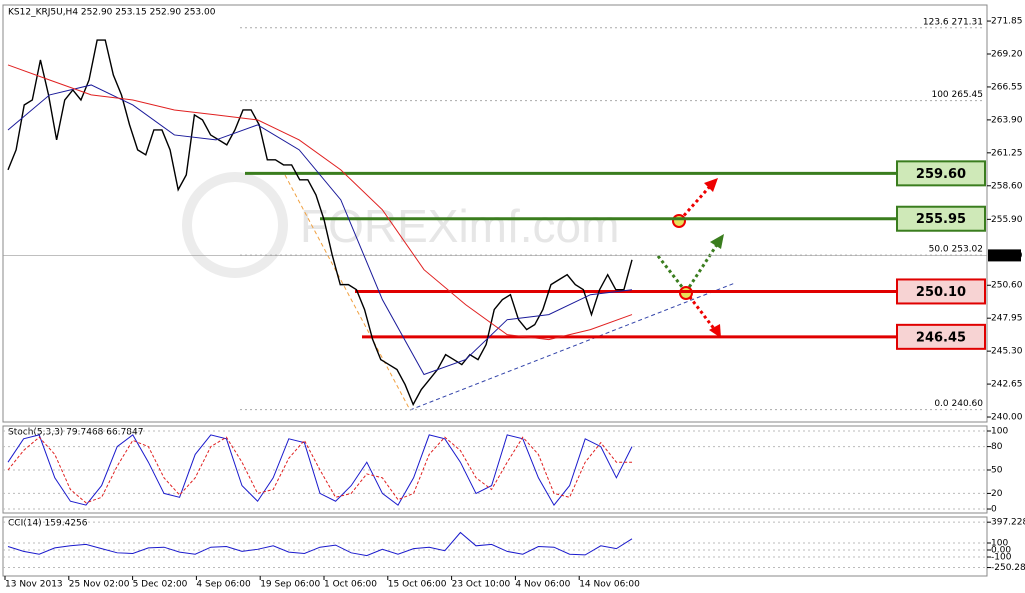  Describe the element at coordinates (1008, 568) in the screenshot. I see `y-tick-label: -250.2891` at that location.